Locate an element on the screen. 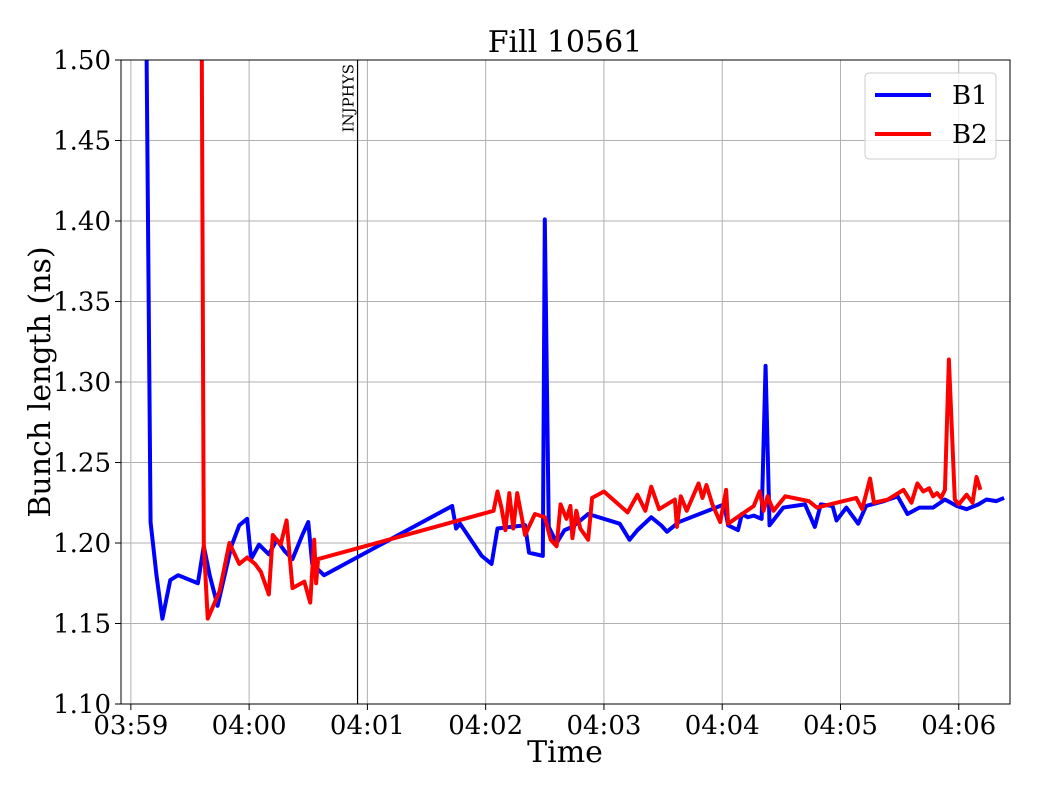 The image size is (1040, 800). y-axis: 1.10 1.15 1.20 1.25 1.30 1.35 1.40 1.45 1.50 is located at coordinates (87, 383).